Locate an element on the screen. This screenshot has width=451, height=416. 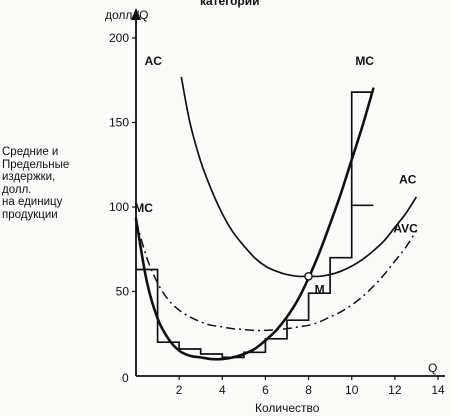
y-tick-label: 100 is located at coordinates (119, 207).